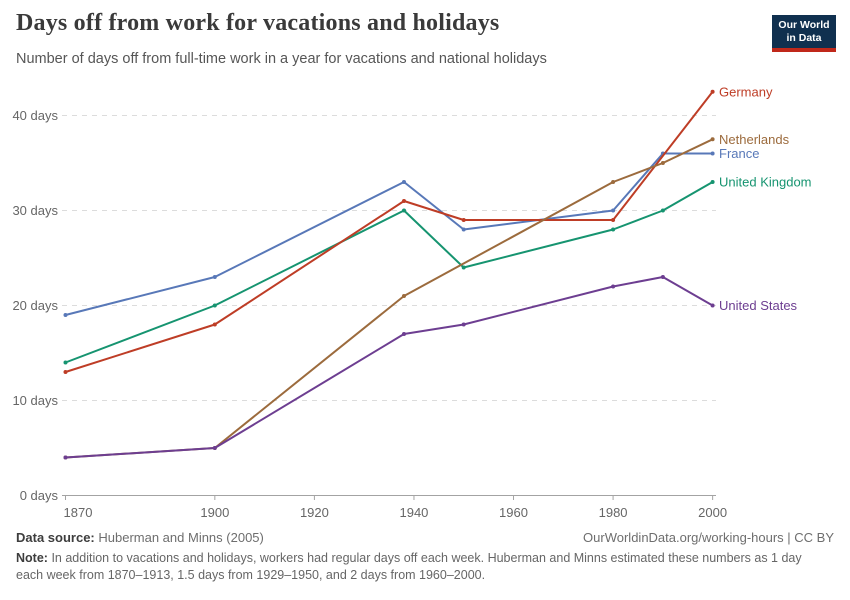  I want to click on y-tick-label: 0 days, so click(39, 495).